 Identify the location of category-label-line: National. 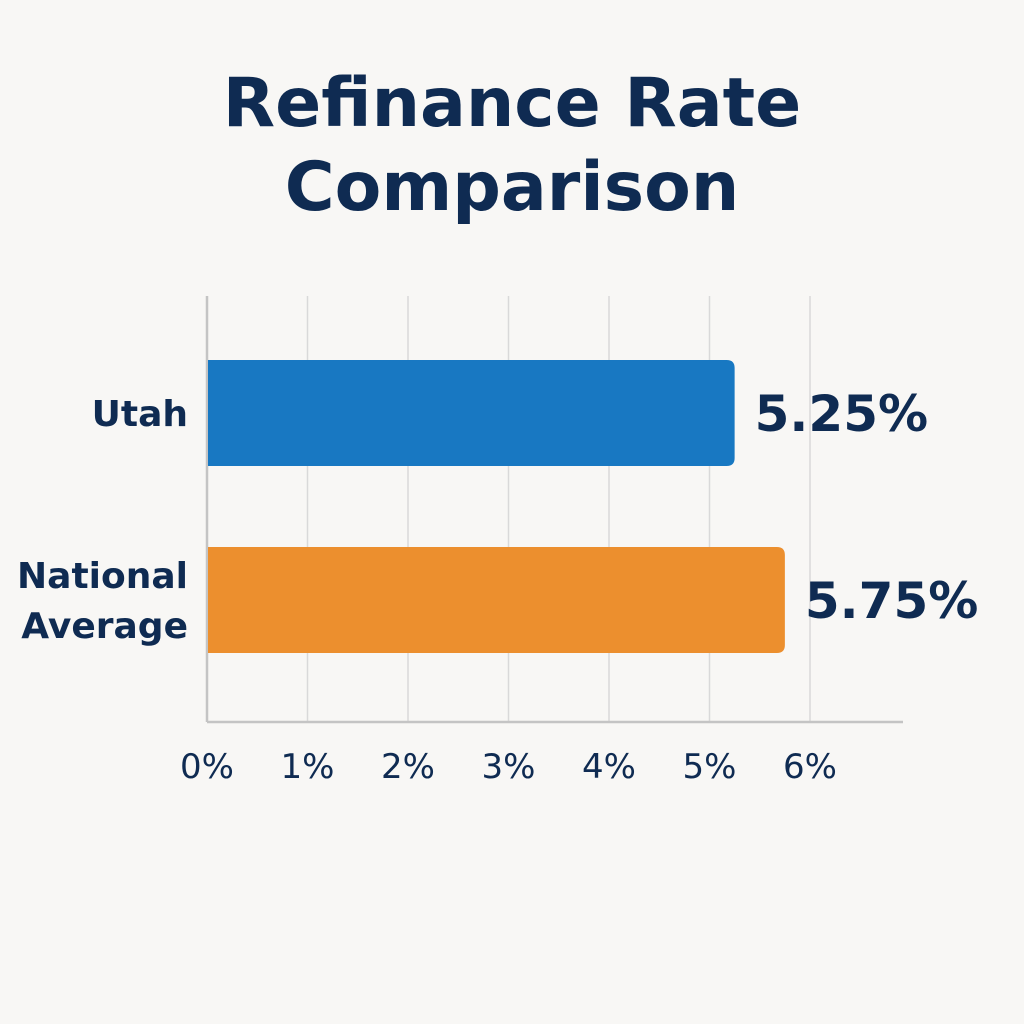
(102, 576).